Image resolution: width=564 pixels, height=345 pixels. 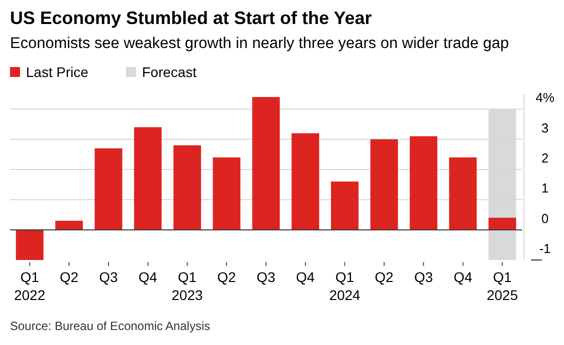 I want to click on x-tick-label: Q1 2022, so click(x=30, y=286).